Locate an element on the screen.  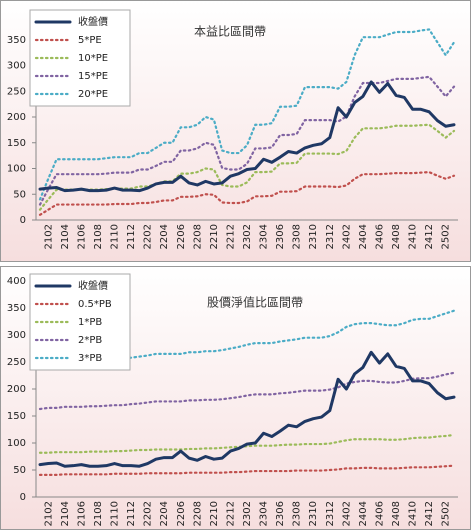
legend-label: 2*PB is located at coordinates (90, 340).